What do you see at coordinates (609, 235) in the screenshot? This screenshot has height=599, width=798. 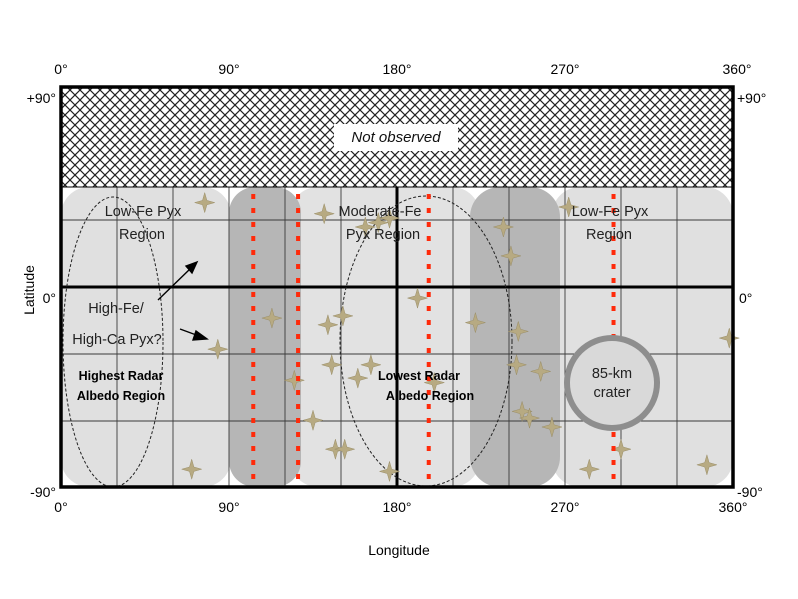 I see `low-fe-right-line2: Region` at bounding box center [609, 235].